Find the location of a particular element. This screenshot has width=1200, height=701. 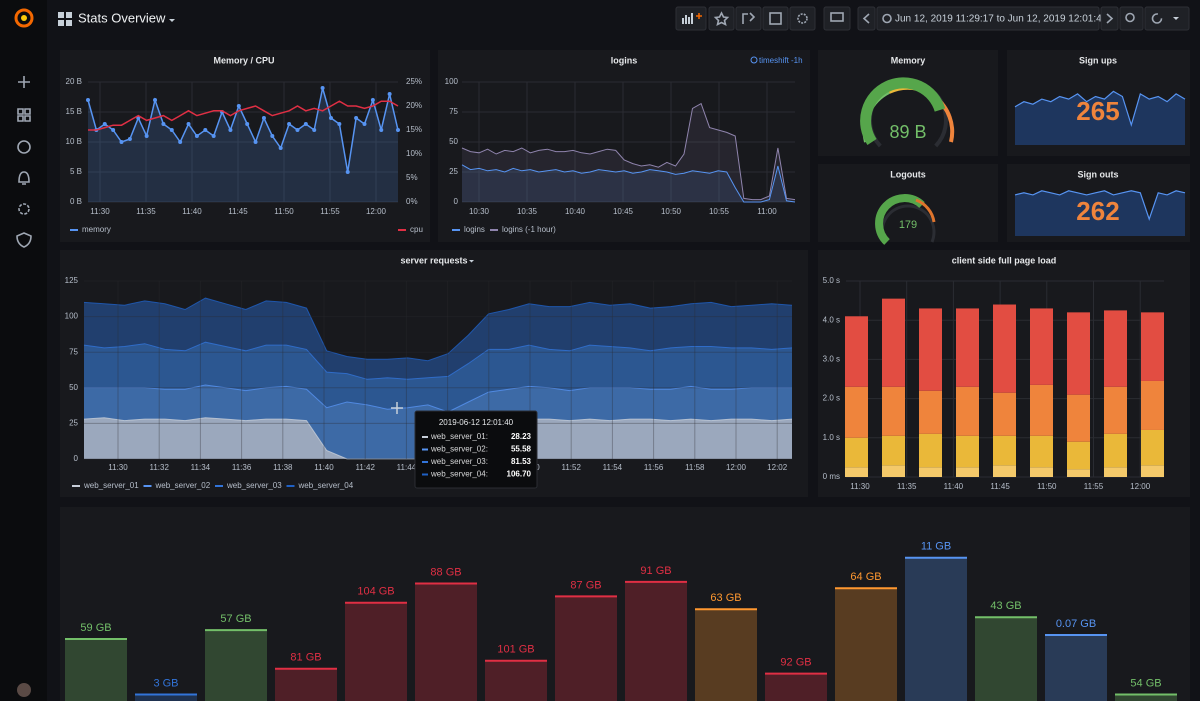

y-tick-label: 4.0 s is located at coordinates (831, 319).